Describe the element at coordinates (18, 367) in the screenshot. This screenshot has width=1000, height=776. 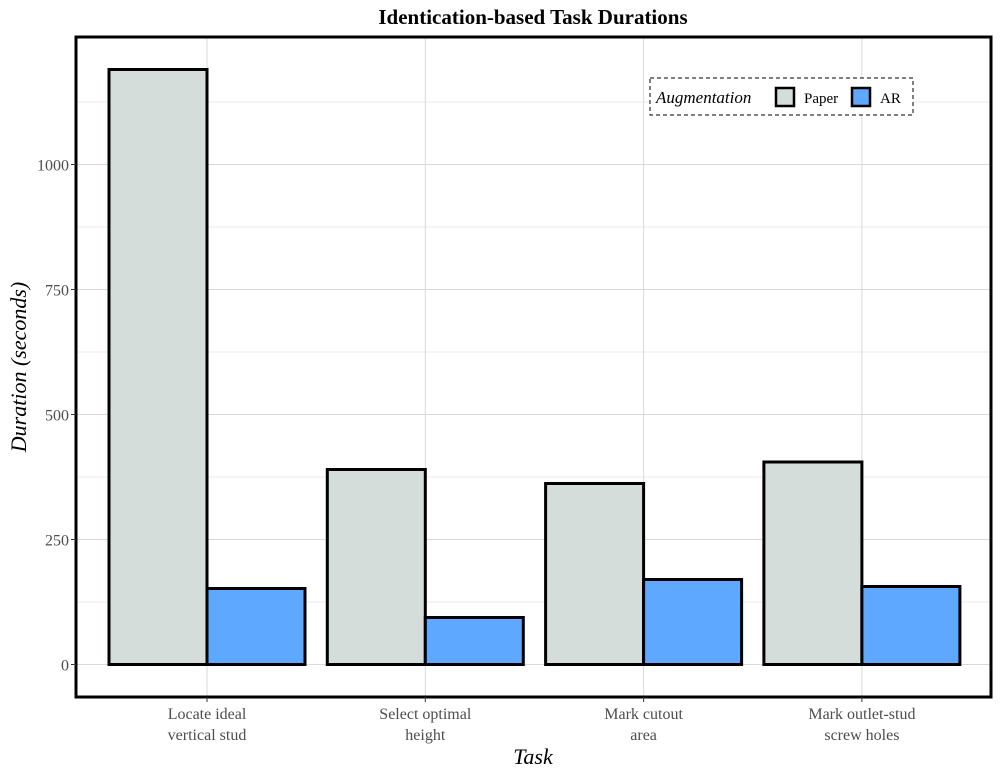
I see `y-axis-title: Duration (seconds)` at that location.